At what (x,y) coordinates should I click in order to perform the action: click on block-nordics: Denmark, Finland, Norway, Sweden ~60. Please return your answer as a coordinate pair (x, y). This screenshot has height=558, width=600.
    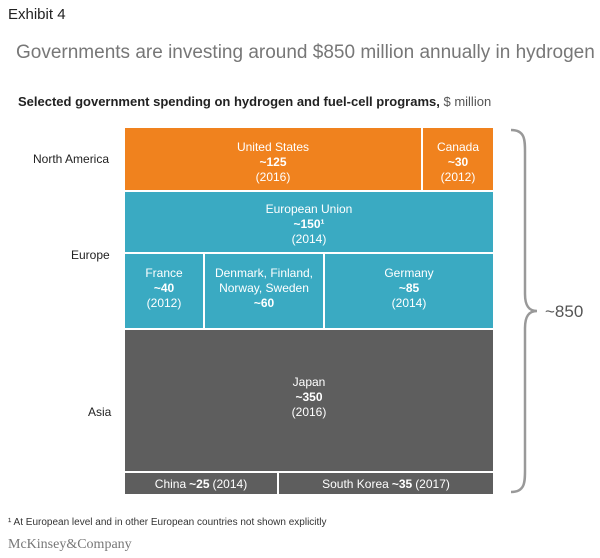
    Looking at the image, I should click on (264, 291).